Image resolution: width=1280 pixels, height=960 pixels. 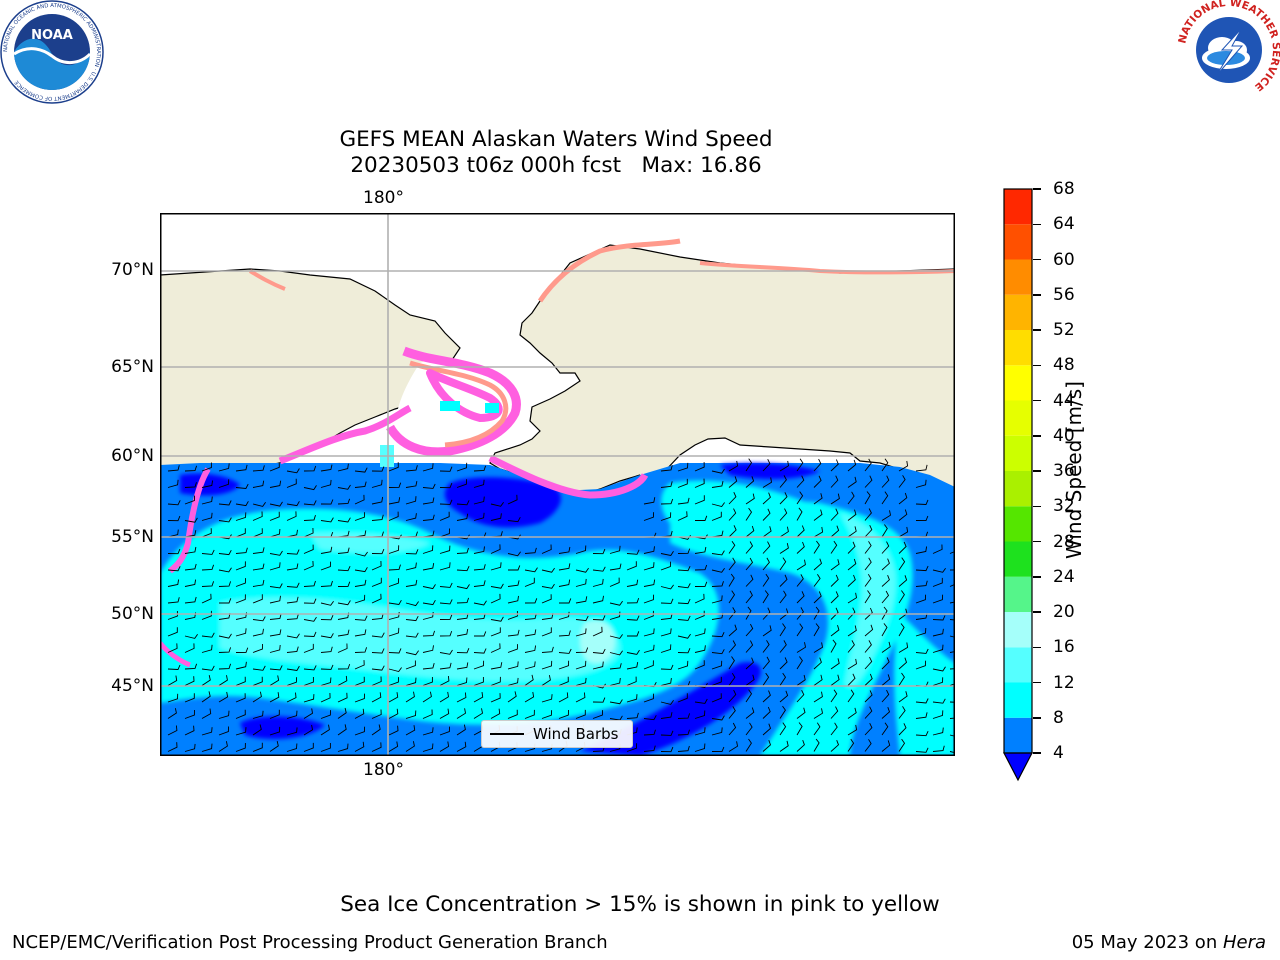 What do you see at coordinates (1064, 576) in the screenshot?
I see `colorbar-tick-label: 24` at bounding box center [1064, 576].